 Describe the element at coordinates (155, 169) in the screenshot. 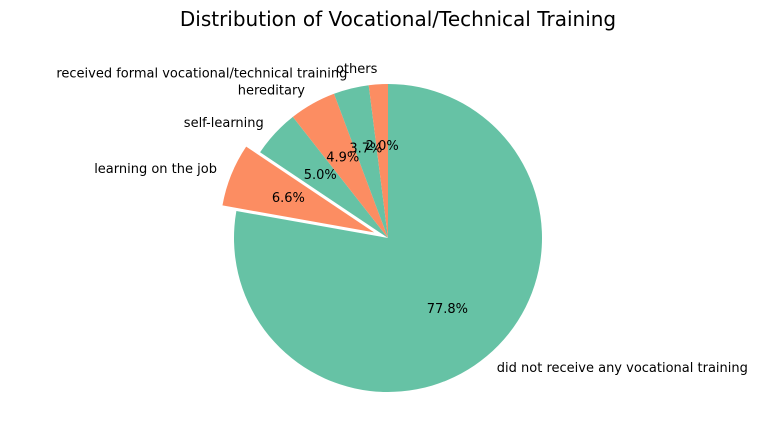

I see `slice-category-label-1: learning on the job` at that location.